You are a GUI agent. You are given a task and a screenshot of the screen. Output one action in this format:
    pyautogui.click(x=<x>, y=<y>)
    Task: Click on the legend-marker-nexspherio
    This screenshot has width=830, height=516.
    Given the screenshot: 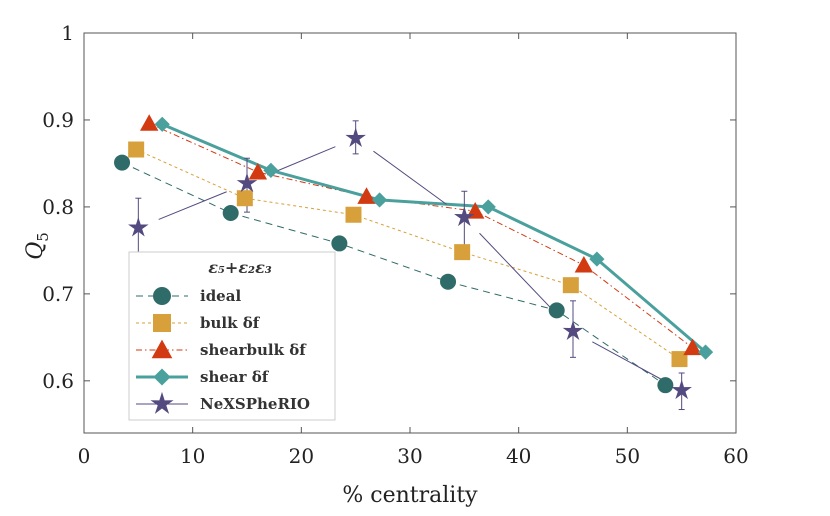 What is the action you would take?
    pyautogui.click(x=162, y=402)
    